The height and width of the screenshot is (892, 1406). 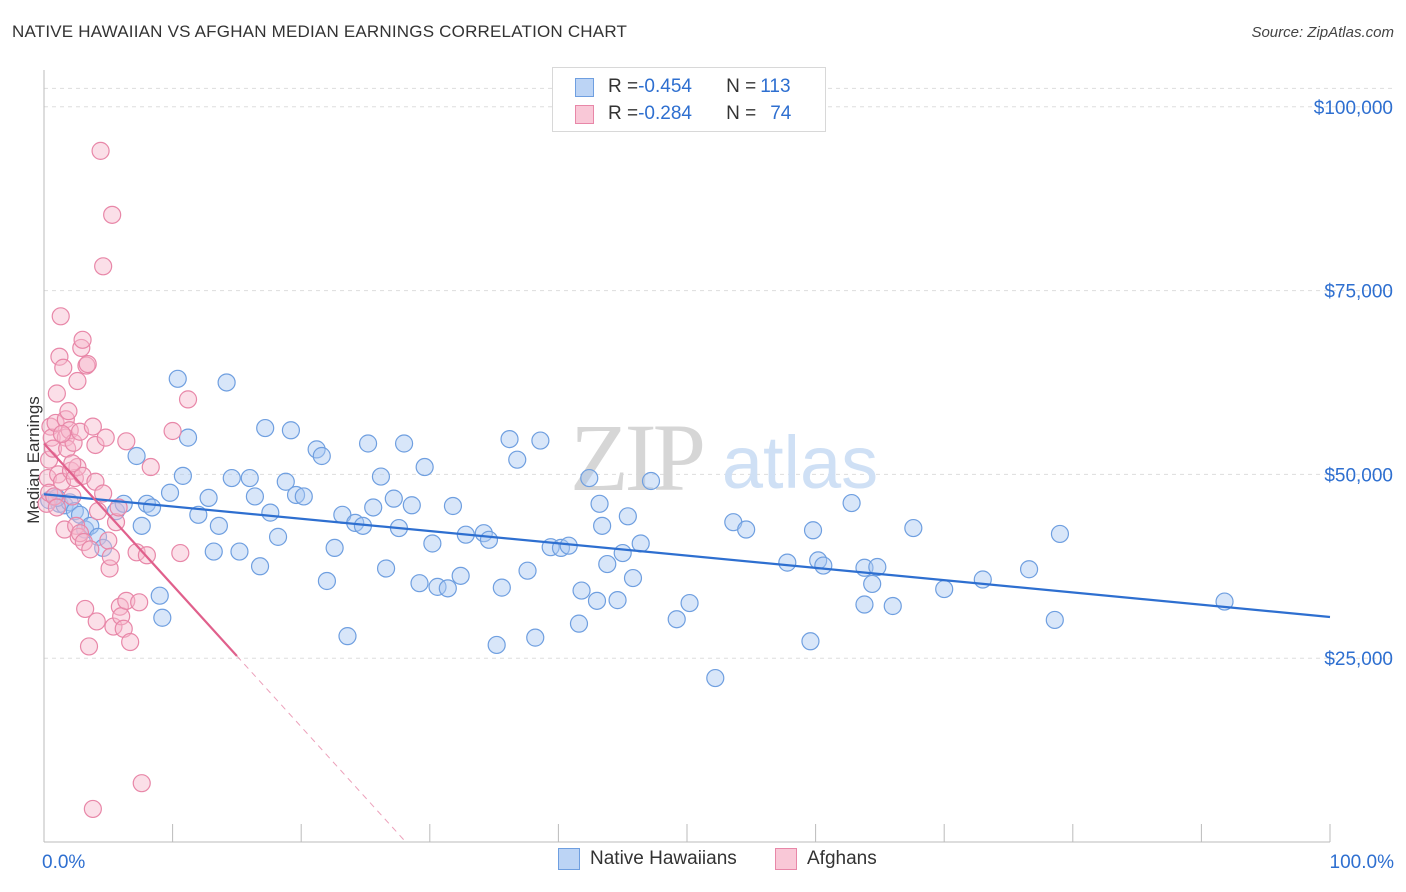 What do you see at coordinates (64, 862) in the screenshot?
I see `x-tick-label-min: 0.0%` at bounding box center [64, 862].